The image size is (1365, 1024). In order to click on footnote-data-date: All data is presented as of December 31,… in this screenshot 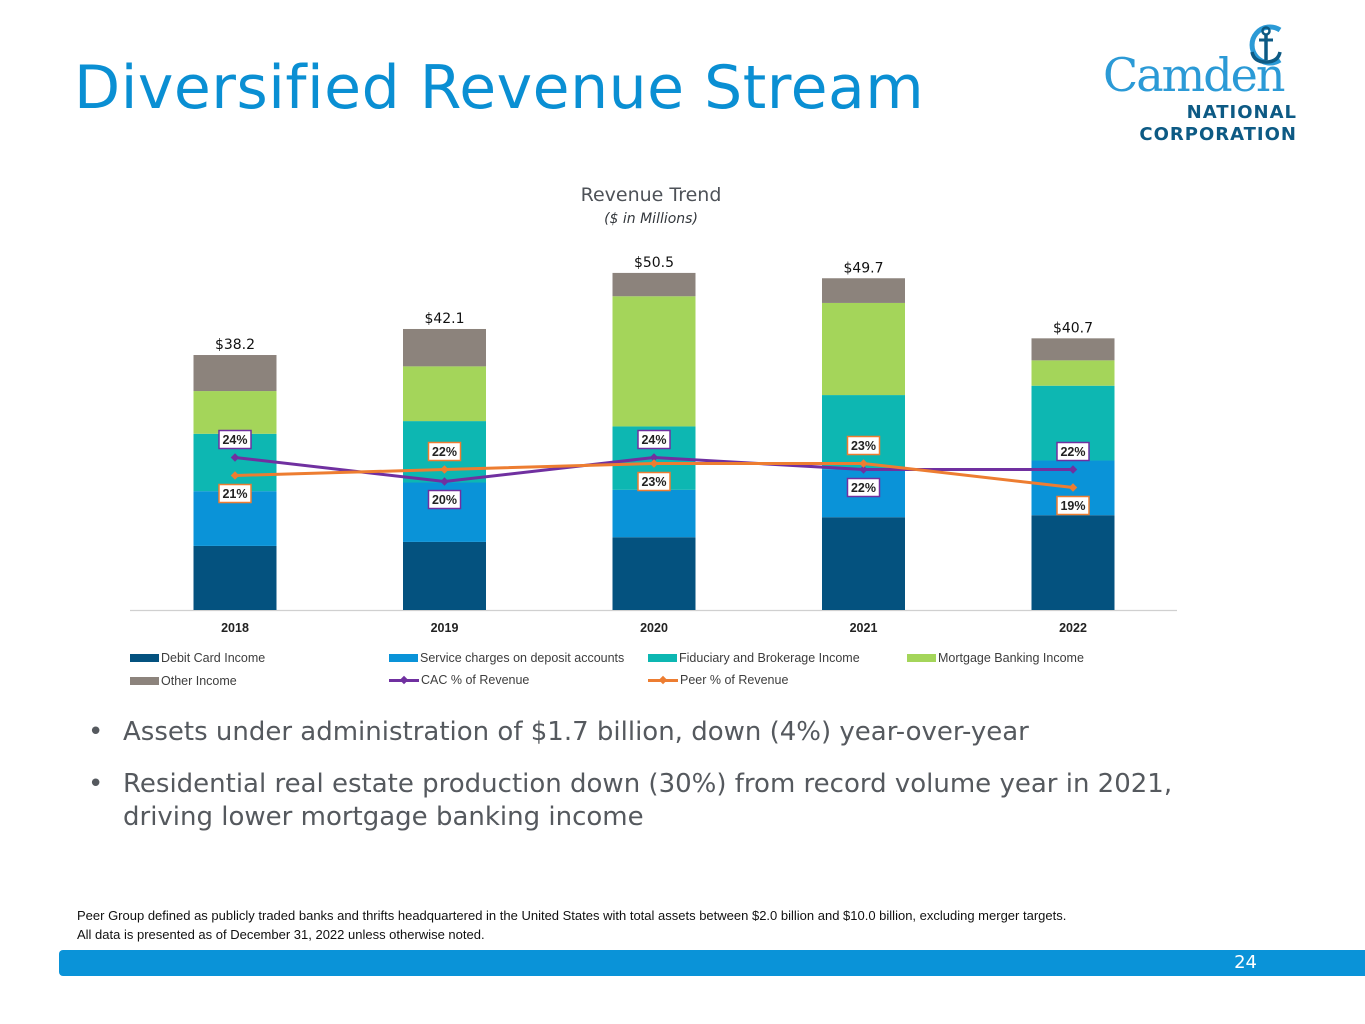, I will do `click(281, 934)`.